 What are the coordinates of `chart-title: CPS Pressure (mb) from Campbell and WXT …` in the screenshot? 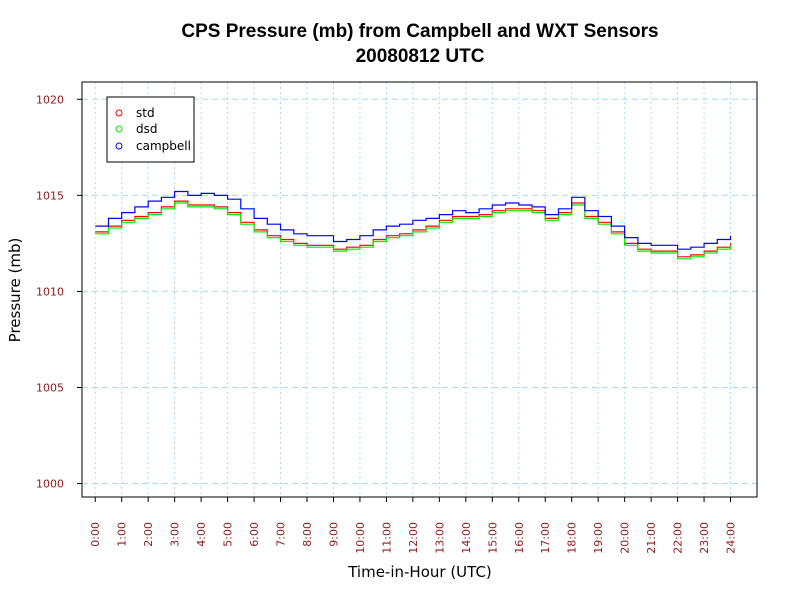 It's located at (419, 31).